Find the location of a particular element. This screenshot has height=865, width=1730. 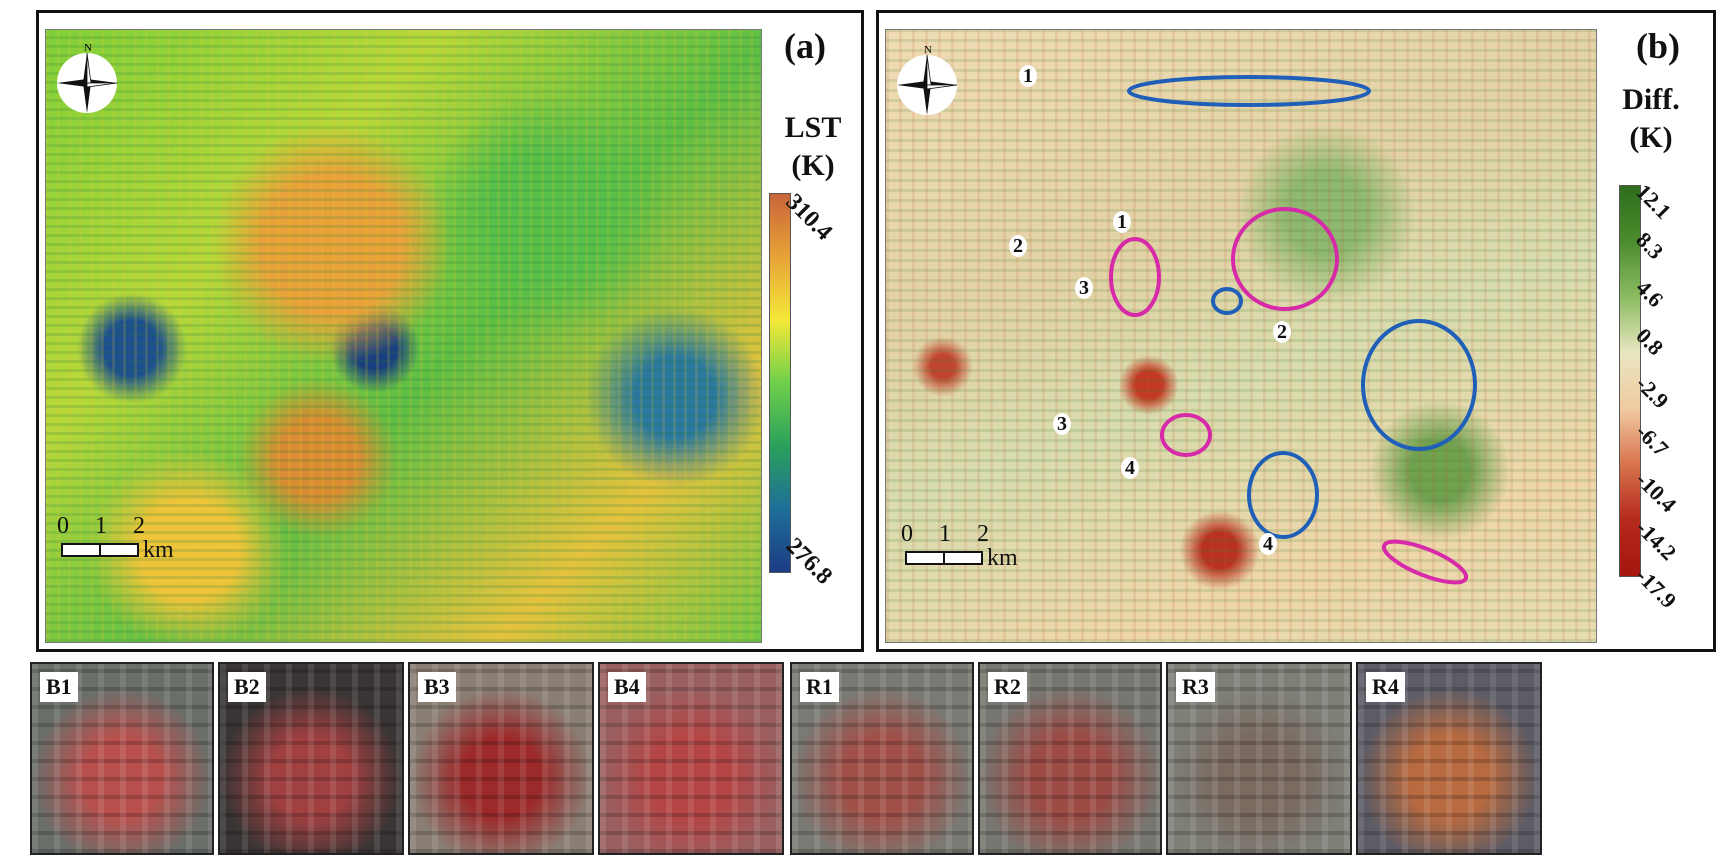

thumbnail-r1: R1 is located at coordinates (882, 758).